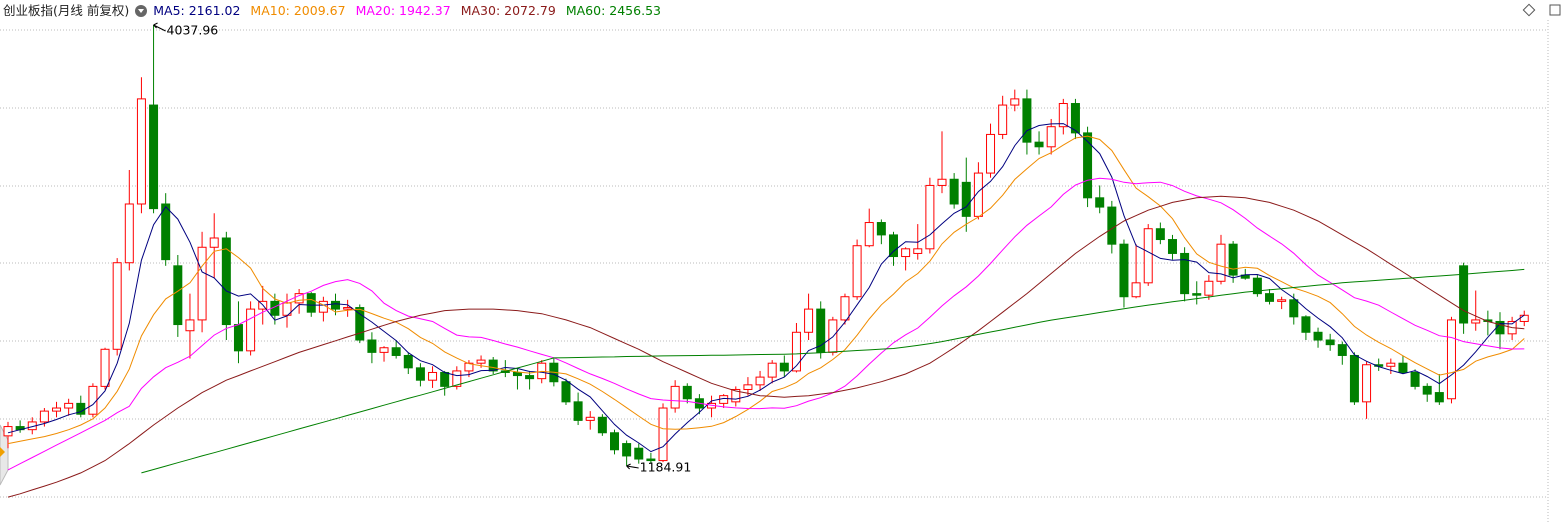 Image resolution: width=1565 pixels, height=522 pixels. What do you see at coordinates (170, 10) in the screenshot?
I see `legend-name: MA5` at bounding box center [170, 10].